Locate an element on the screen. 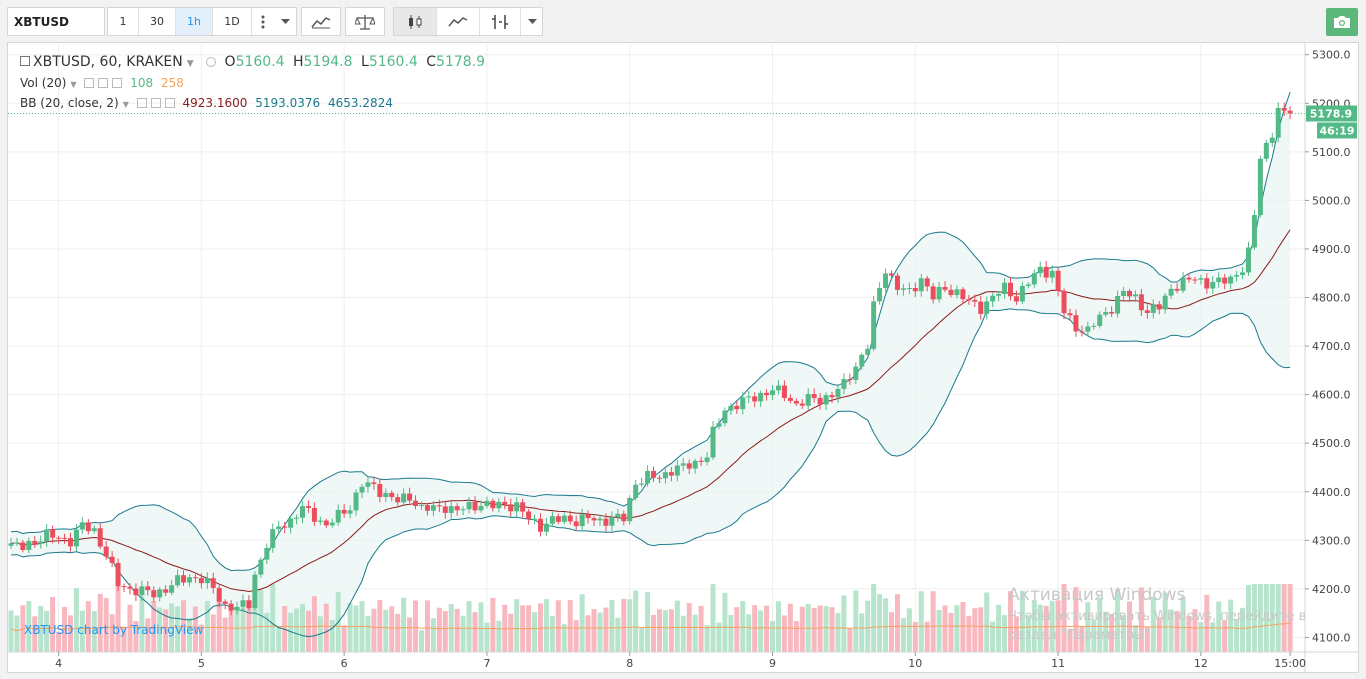 The image size is (1366, 679). interval-1-button: 1 is located at coordinates (123, 21).